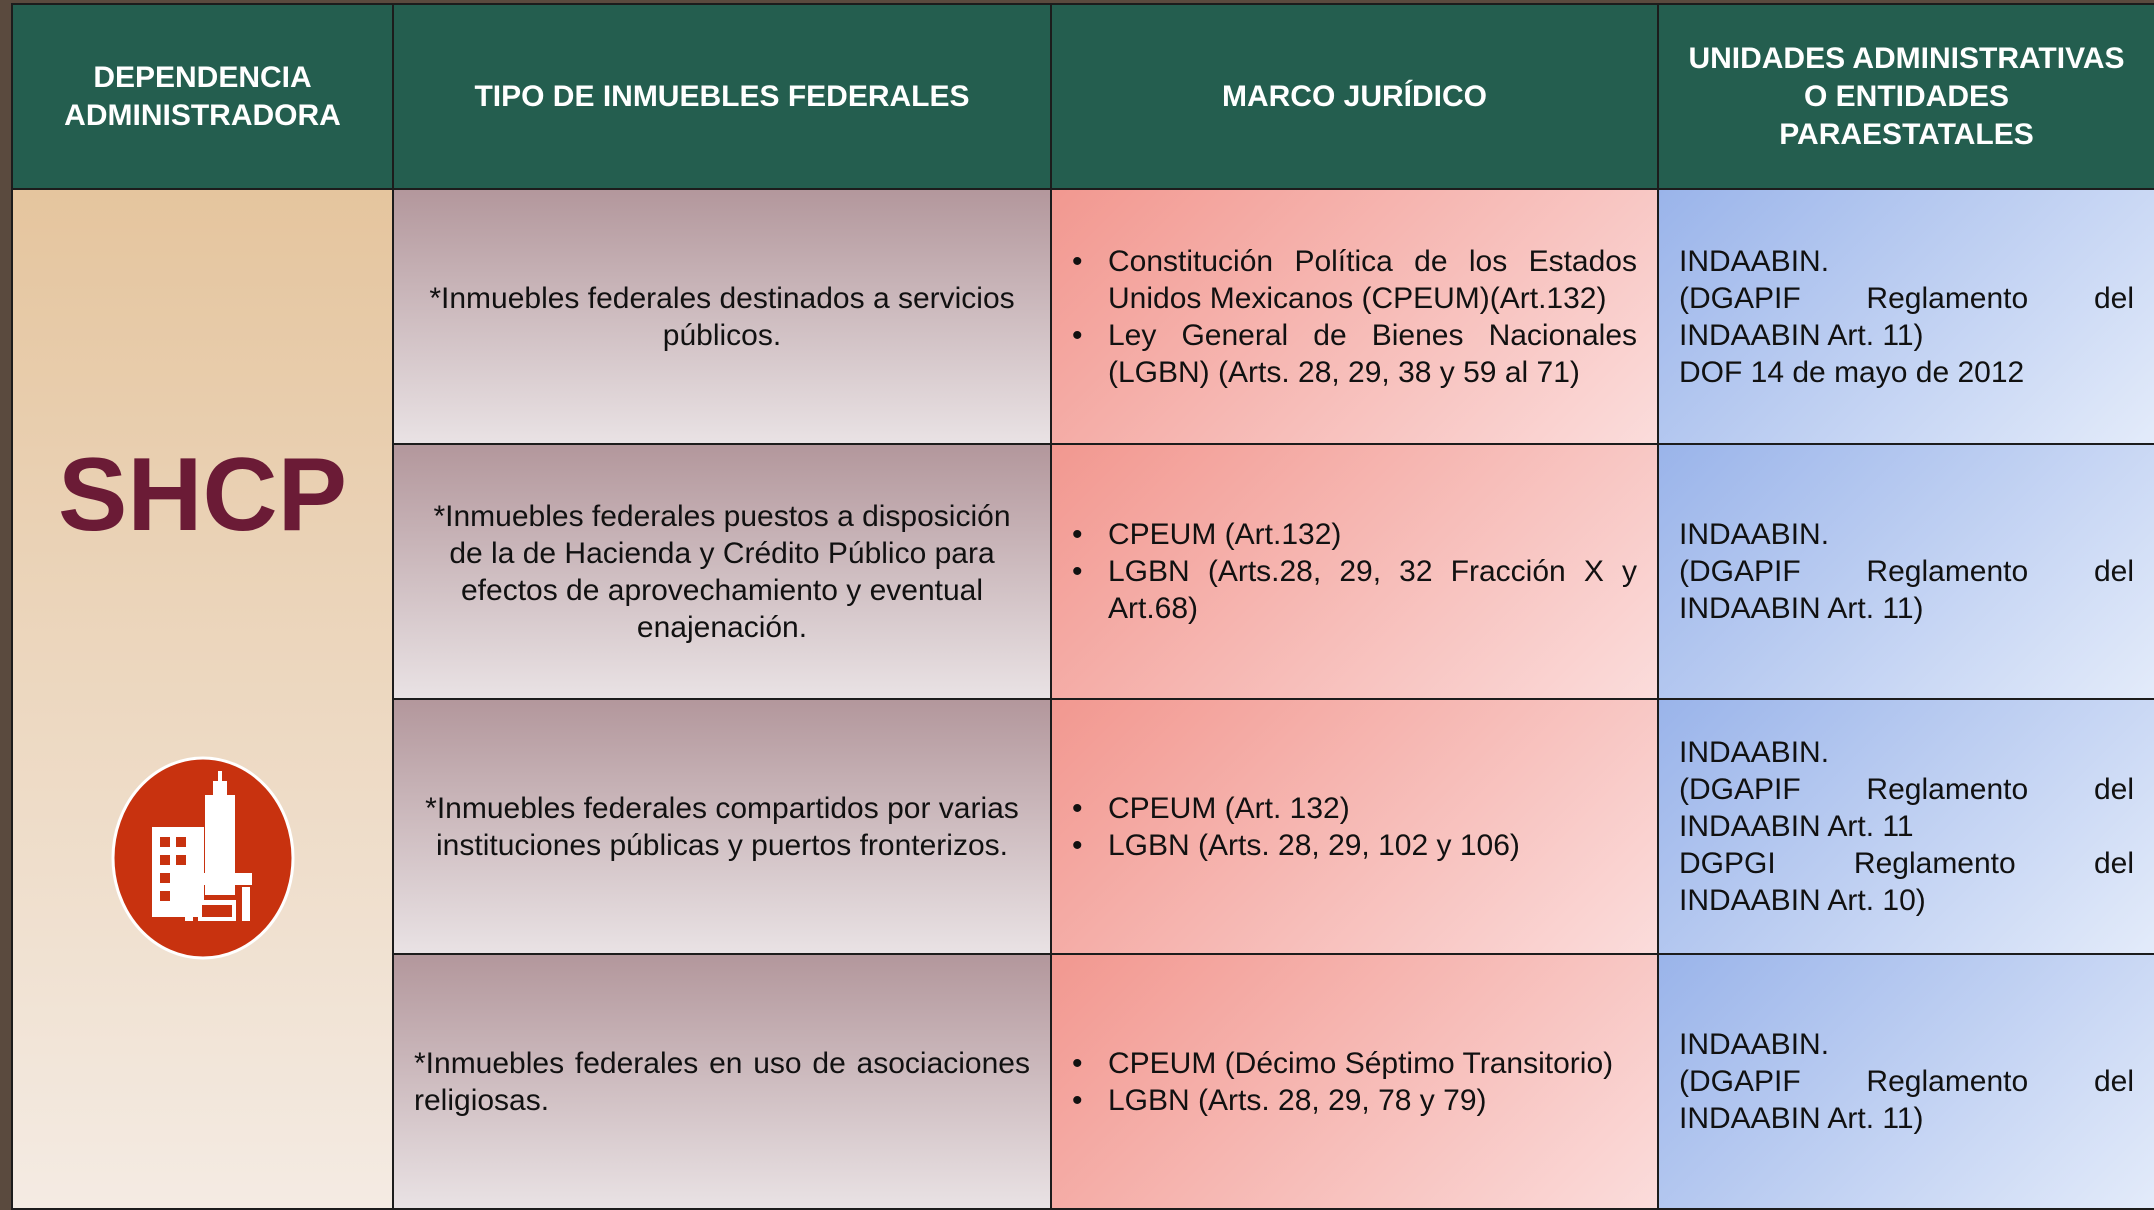 The width and height of the screenshot is (2154, 1210). Describe the element at coordinates (1297, 1100) in the screenshot. I see `marco-text: LGBN (Arts. 28, 29, 78 y 79)` at that location.